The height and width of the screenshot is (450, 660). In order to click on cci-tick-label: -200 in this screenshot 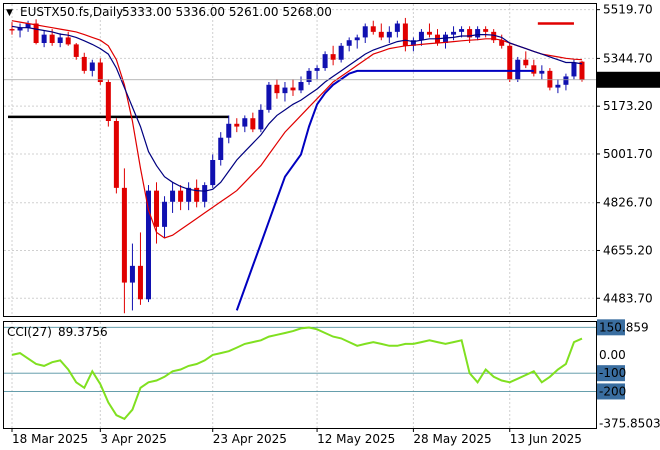, I will do `click(612, 391)`.